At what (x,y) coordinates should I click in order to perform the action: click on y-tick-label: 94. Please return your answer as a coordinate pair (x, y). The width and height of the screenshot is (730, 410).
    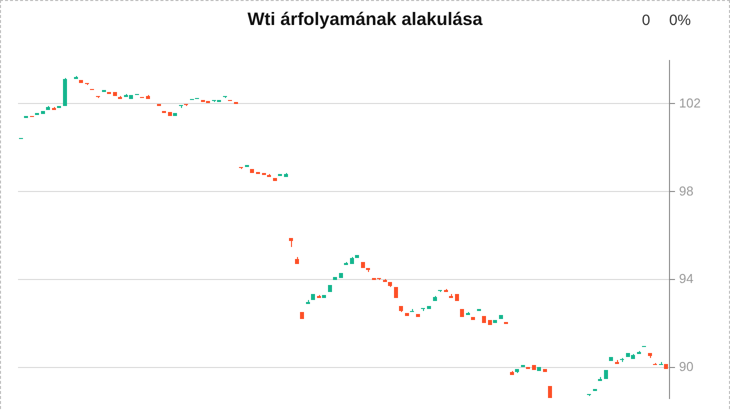
    Looking at the image, I should click on (686, 278).